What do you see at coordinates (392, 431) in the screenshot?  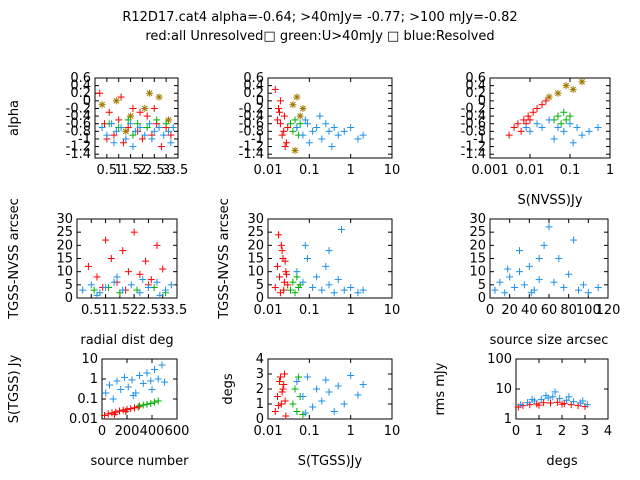 I see `x-tick-label: 10` at bounding box center [392, 431].